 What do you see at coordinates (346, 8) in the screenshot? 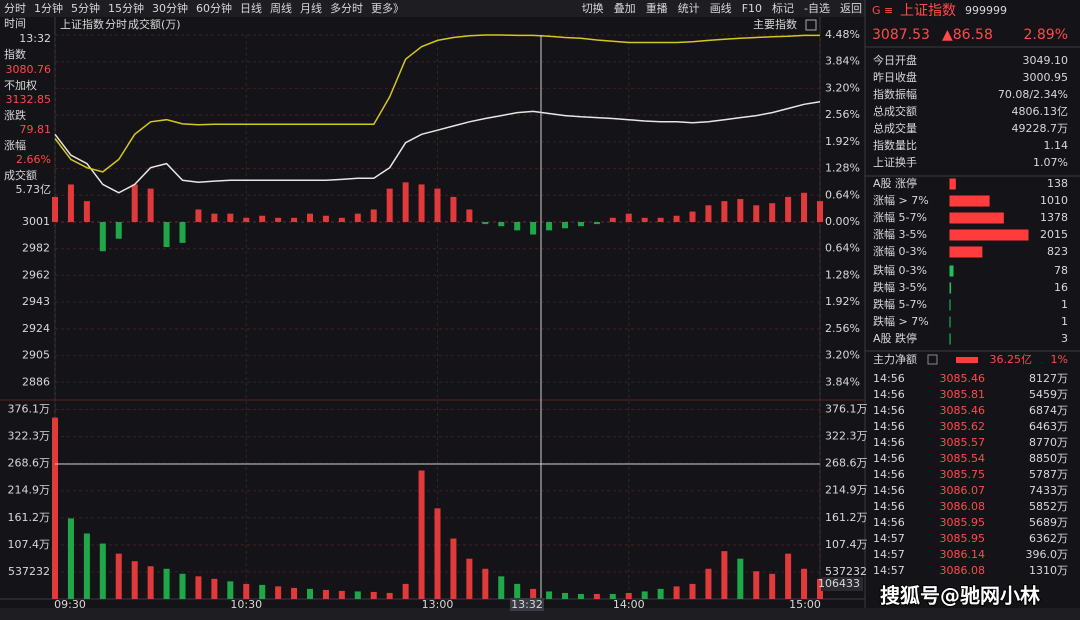
I see `toolbar-tab: 多分时` at bounding box center [346, 8].